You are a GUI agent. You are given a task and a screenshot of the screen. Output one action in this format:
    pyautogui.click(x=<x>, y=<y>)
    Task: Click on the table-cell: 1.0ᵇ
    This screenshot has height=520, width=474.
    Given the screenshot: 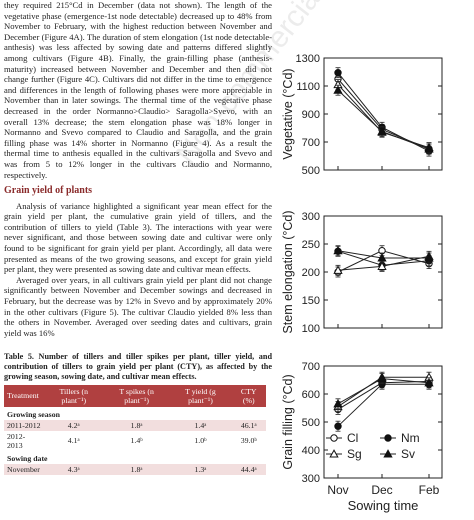 What is the action you would take?
    pyautogui.click(x=200, y=441)
    